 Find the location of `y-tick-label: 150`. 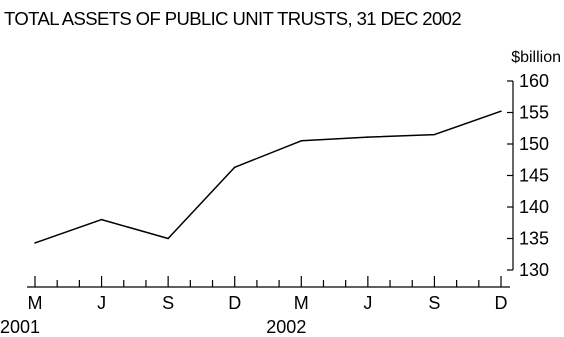

y-tick-label: 150 is located at coordinates (534, 144).